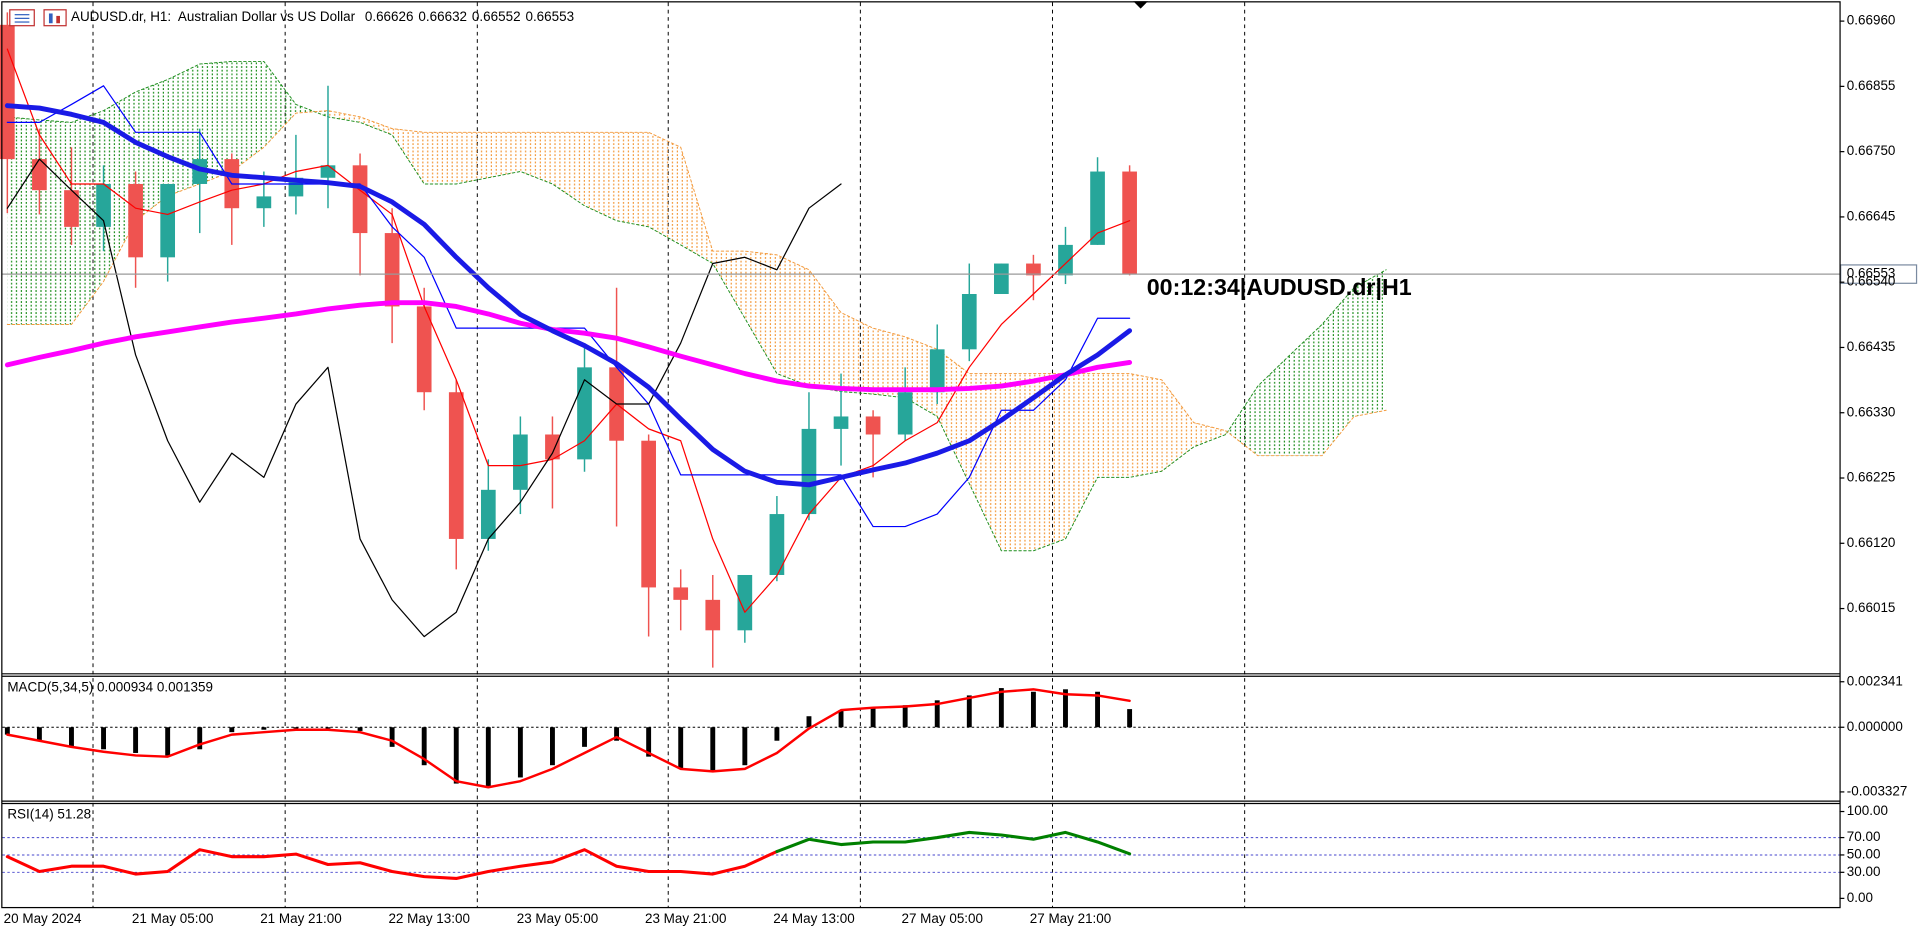  What do you see at coordinates (1071, 918) in the screenshot?
I see `x-tick-label: 27 May 21:00` at bounding box center [1071, 918].